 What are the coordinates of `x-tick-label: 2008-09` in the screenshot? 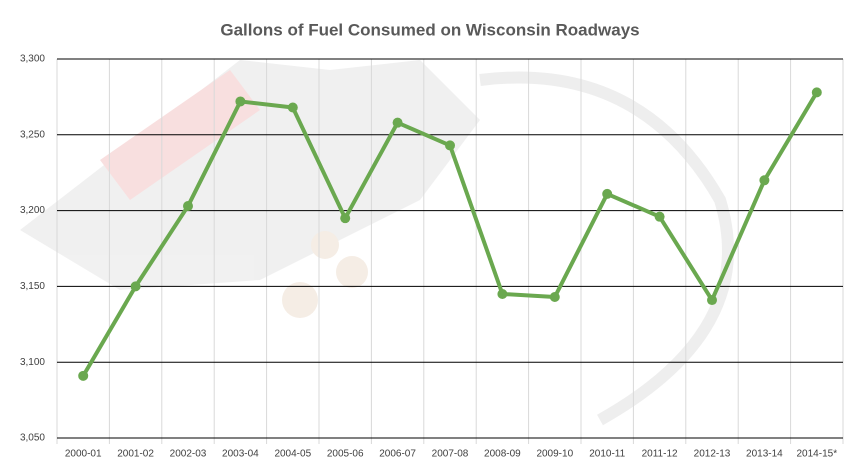 It's located at (502, 454).